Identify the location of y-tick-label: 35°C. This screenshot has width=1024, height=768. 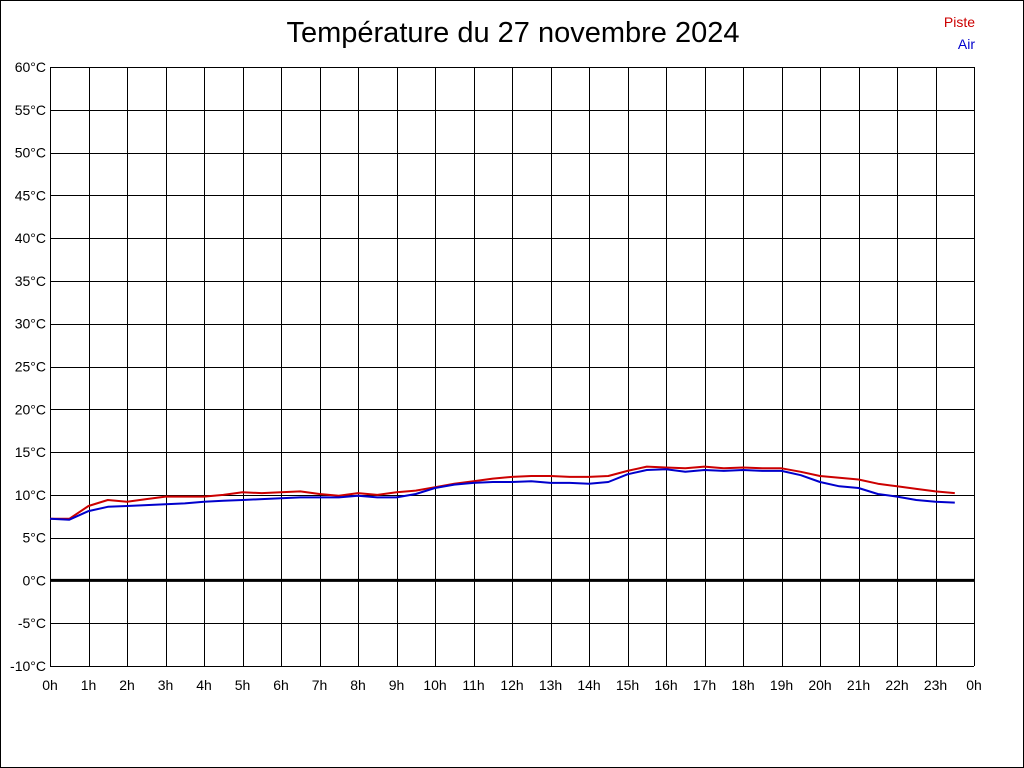
(30, 281).